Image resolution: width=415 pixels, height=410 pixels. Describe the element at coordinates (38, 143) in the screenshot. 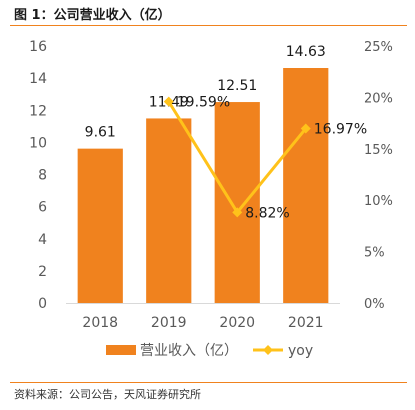

I see `y-left-tick-label: 10` at that location.